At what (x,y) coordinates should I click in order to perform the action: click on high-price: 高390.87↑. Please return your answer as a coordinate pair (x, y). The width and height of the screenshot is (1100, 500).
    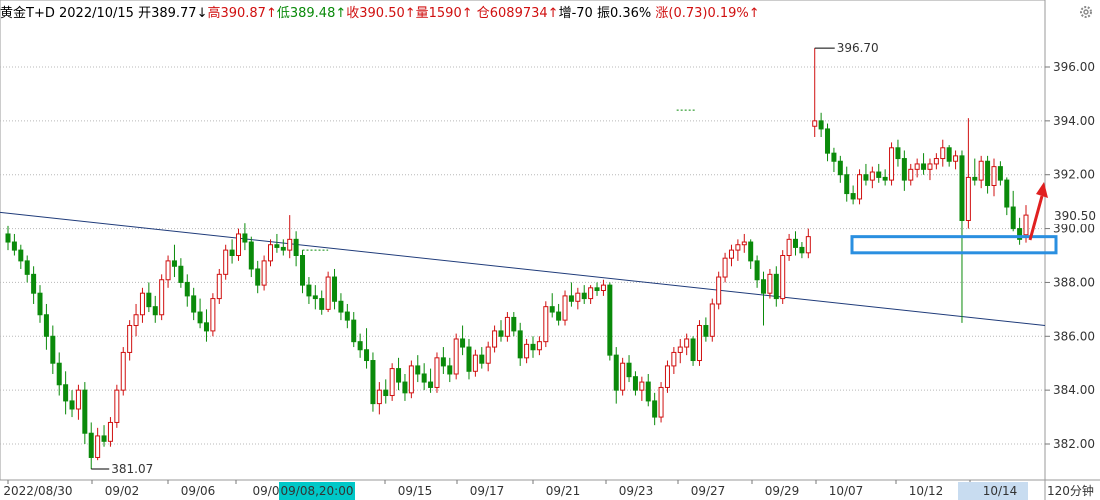
    Looking at the image, I should click on (242, 13).